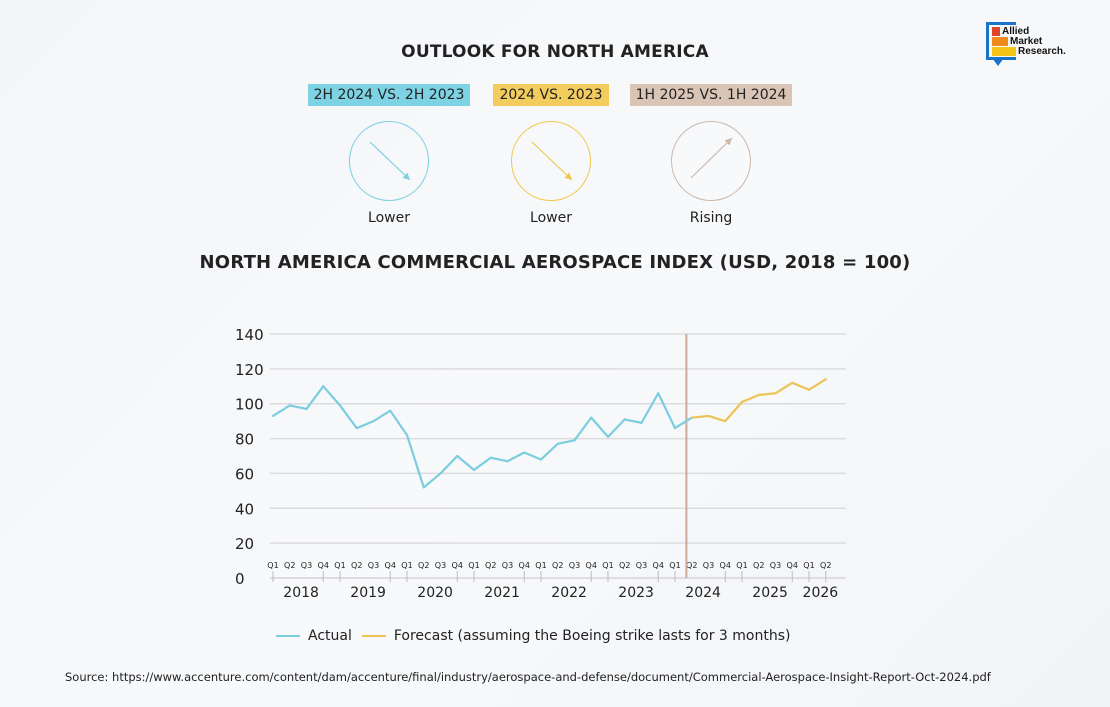 The width and height of the screenshot is (1110, 707). Describe the element at coordinates (373, 636) in the screenshot. I see `legend-swatch-forecast` at that location.